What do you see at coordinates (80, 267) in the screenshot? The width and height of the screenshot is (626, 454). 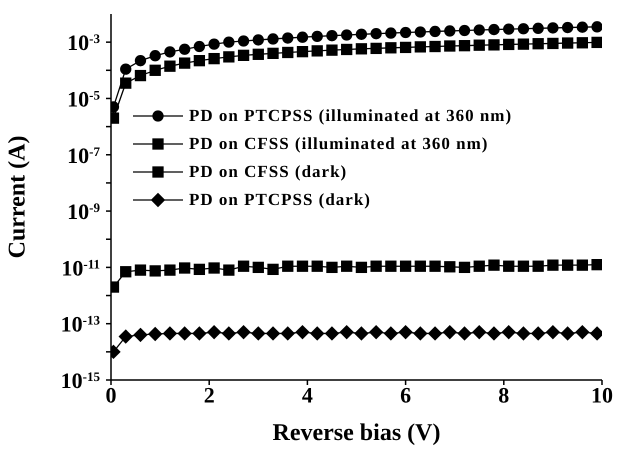 I see `y-tick-label: 10$^{-11}$` at bounding box center [80, 267].